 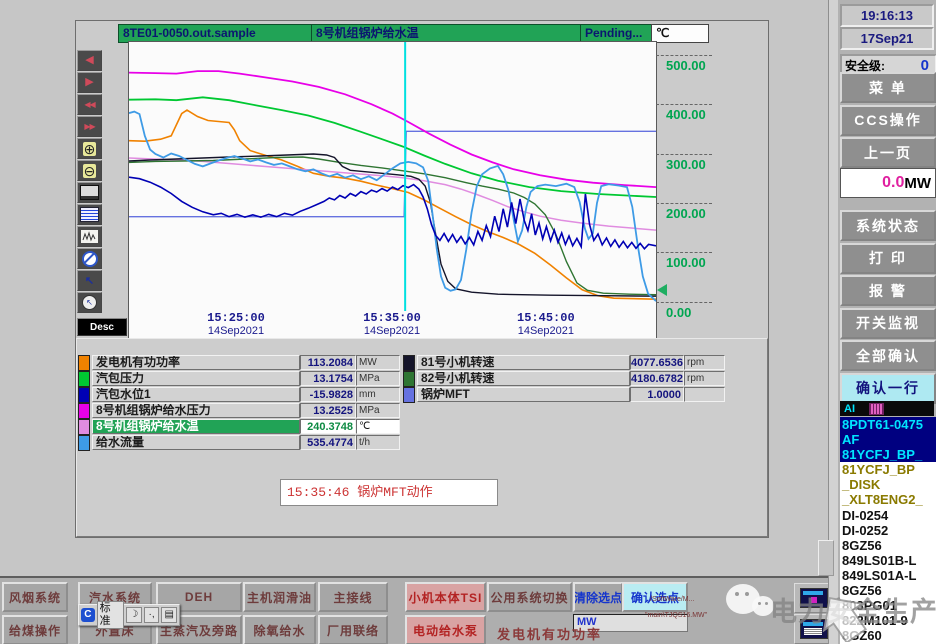 What do you see at coordinates (89, 236) in the screenshot?
I see `trend-view-button` at bounding box center [89, 236].